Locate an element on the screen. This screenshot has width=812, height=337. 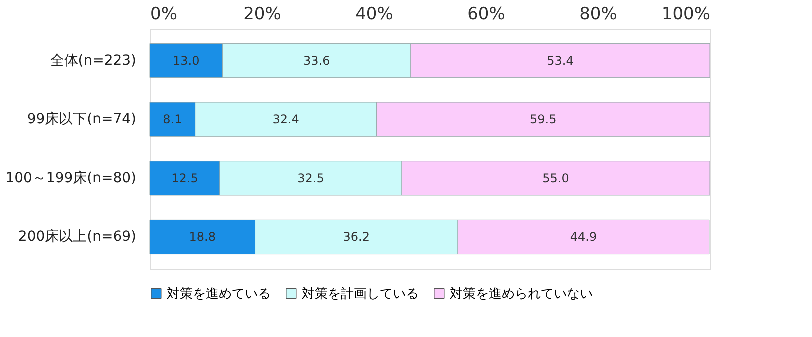
data-label: 13.0 is located at coordinates (186, 61).